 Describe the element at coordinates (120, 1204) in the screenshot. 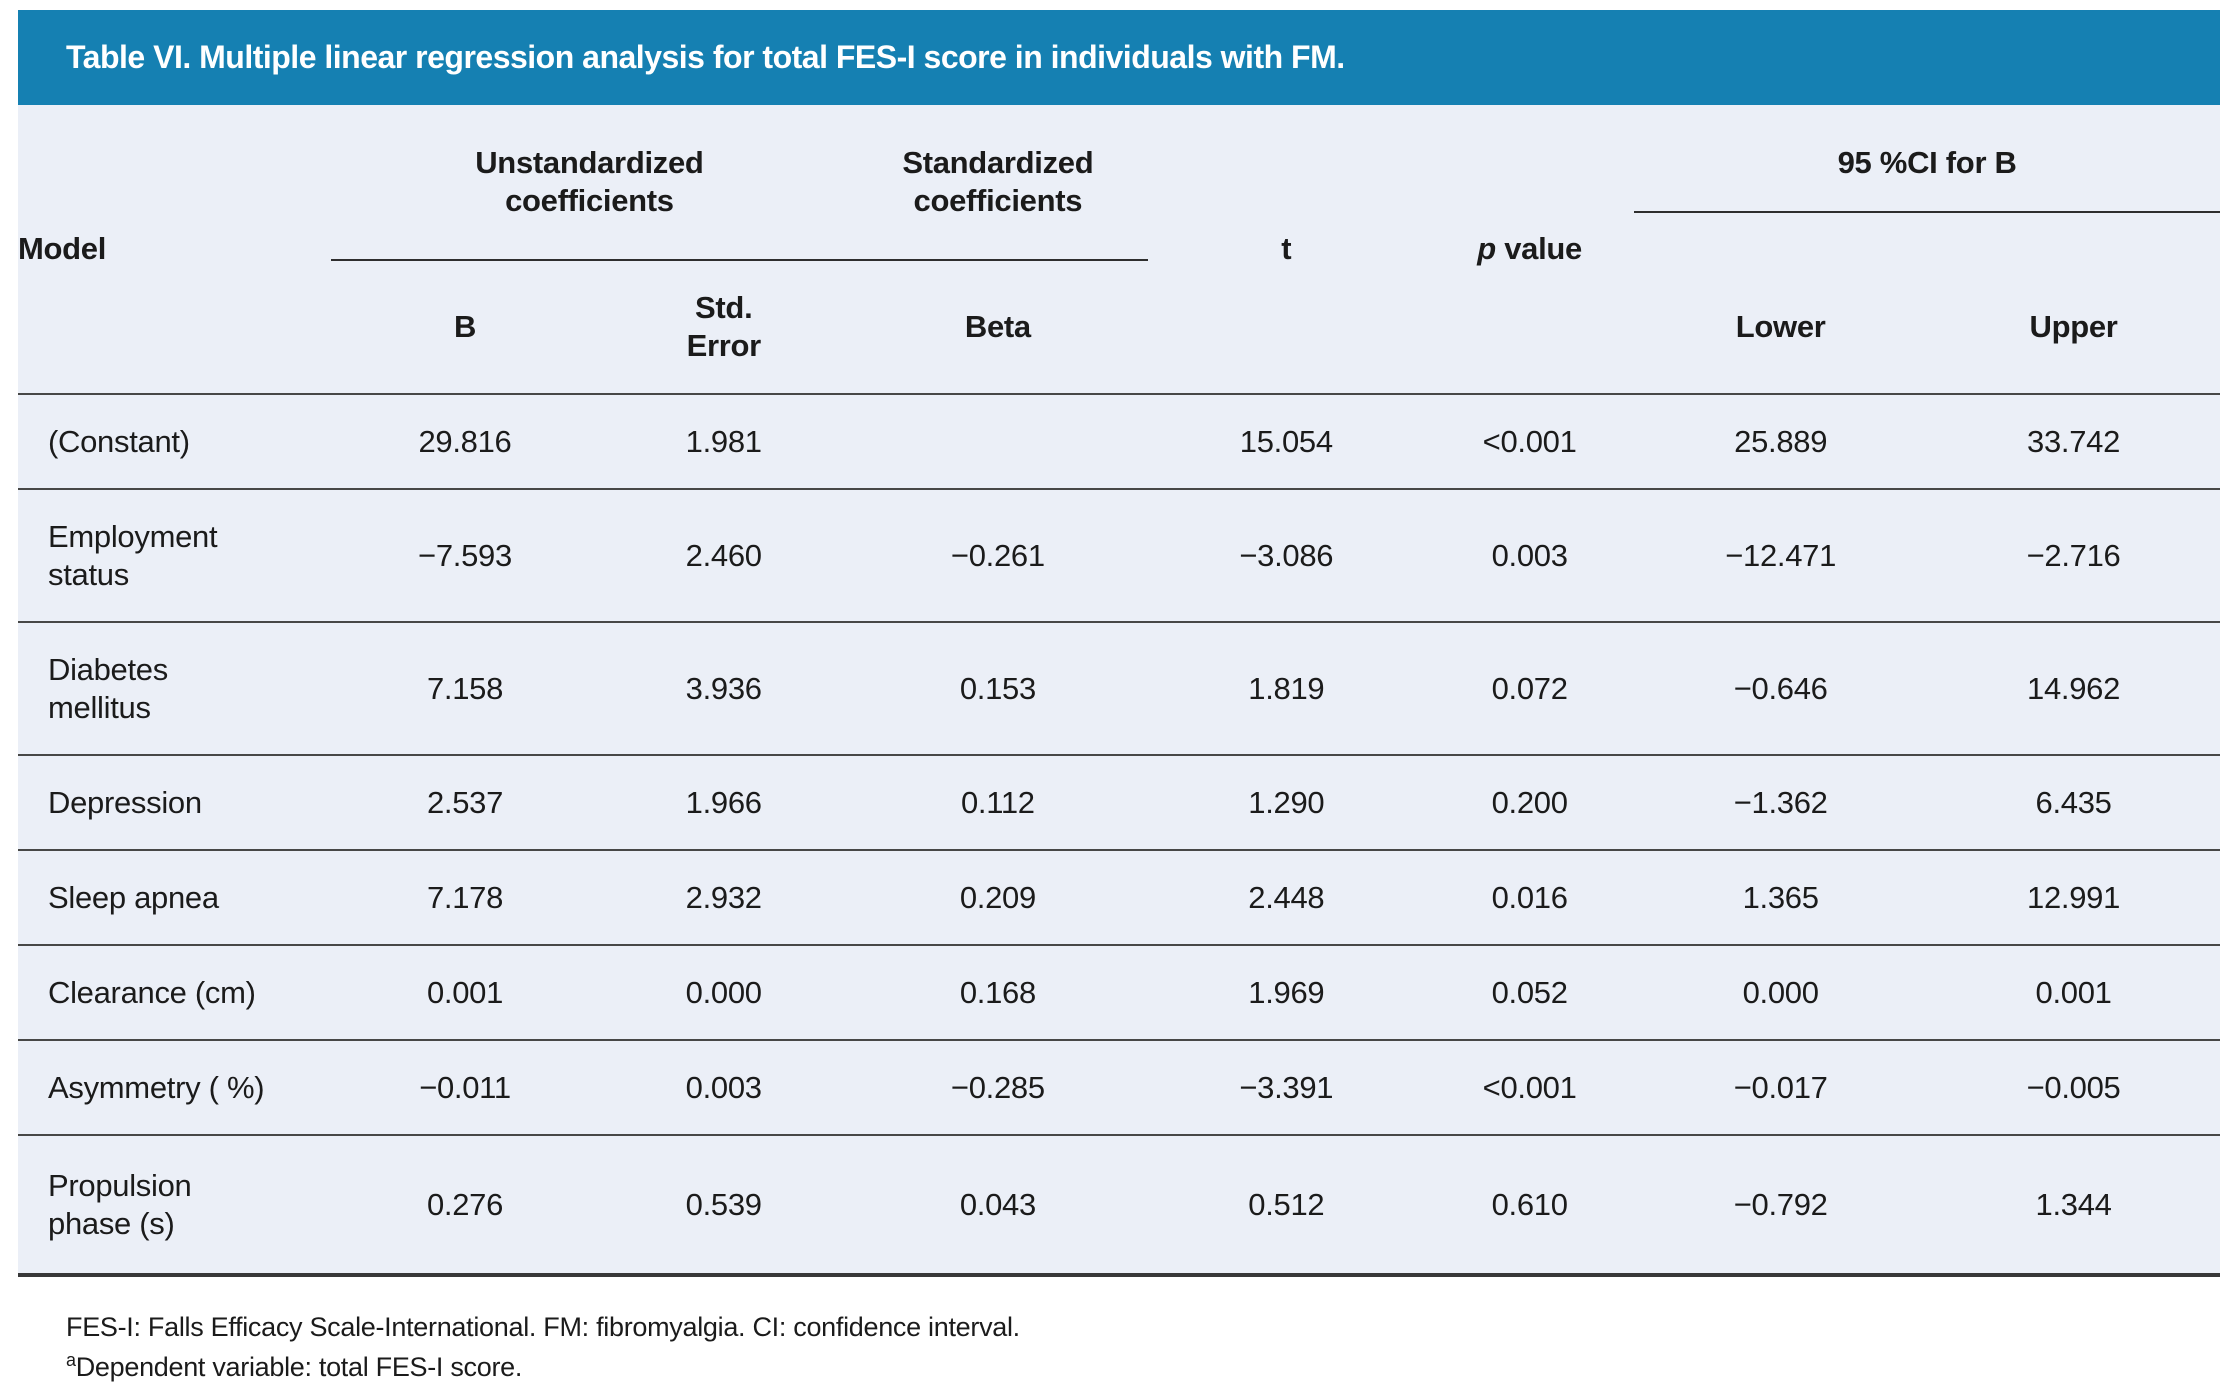

I see `model-cell: Propulsion phase (s)` at that location.